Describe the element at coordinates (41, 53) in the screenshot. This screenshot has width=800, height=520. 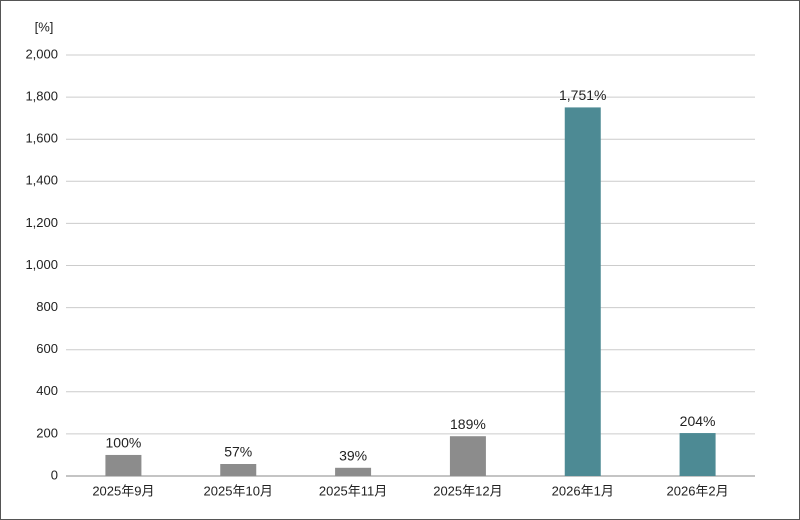
I see `y-tick-label: 2,000` at that location.